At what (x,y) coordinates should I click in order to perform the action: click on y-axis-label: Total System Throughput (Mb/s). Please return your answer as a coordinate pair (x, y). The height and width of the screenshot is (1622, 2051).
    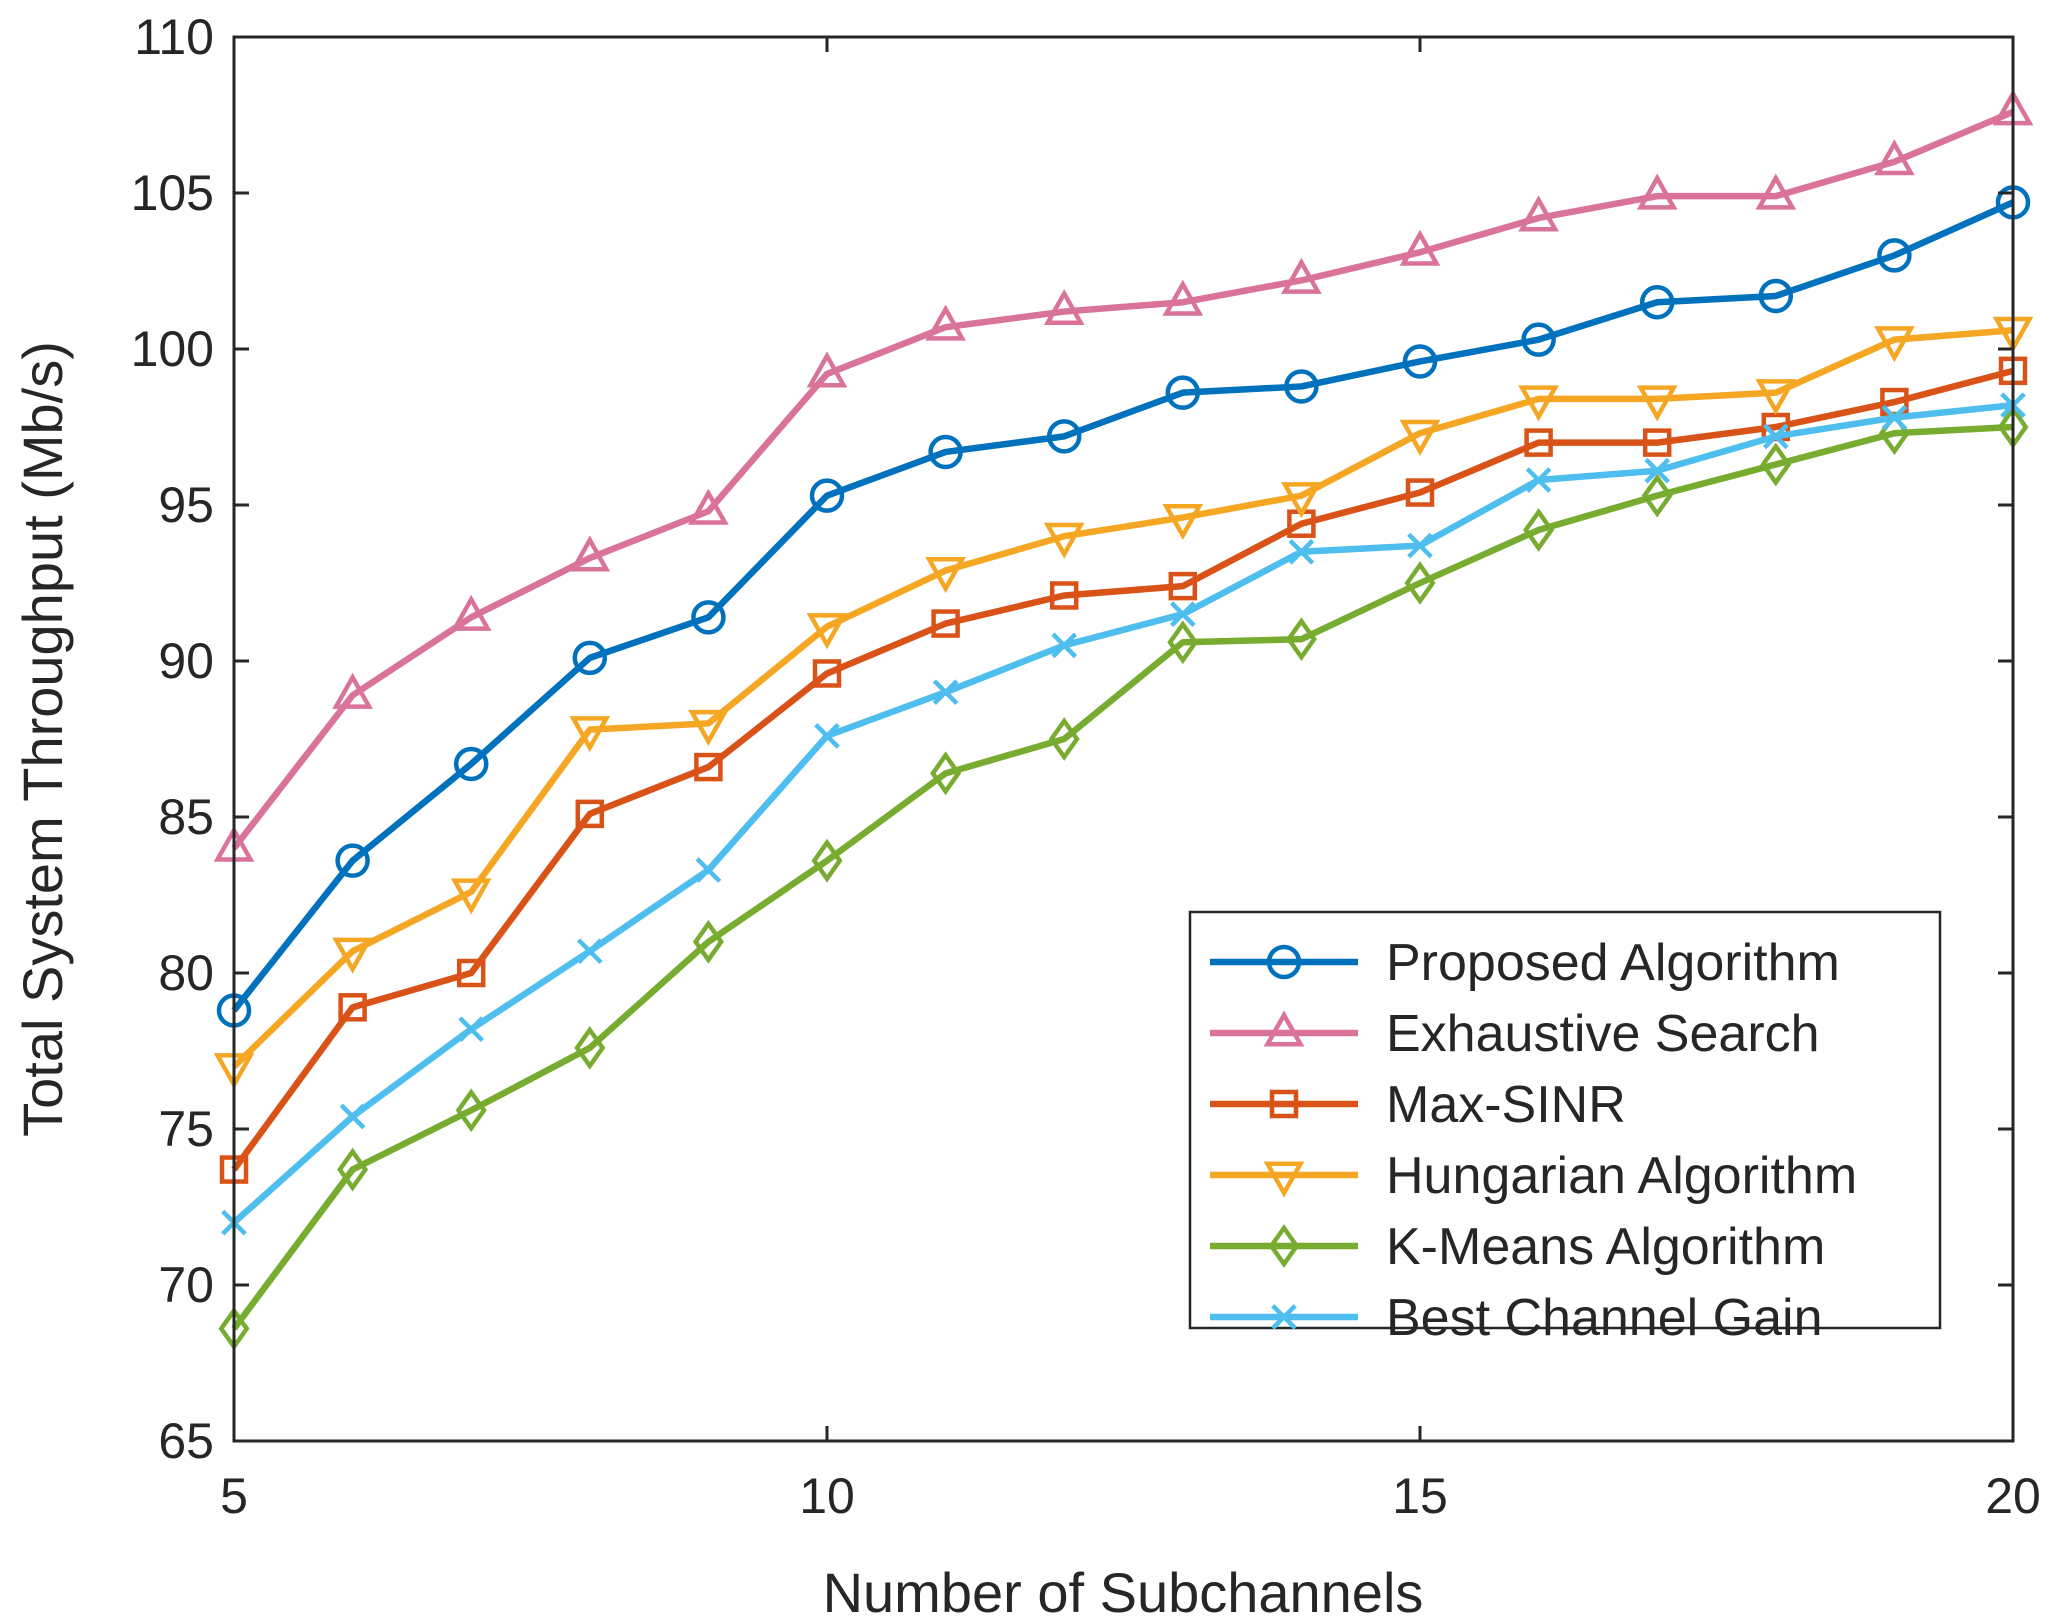
    Looking at the image, I should click on (42, 739).